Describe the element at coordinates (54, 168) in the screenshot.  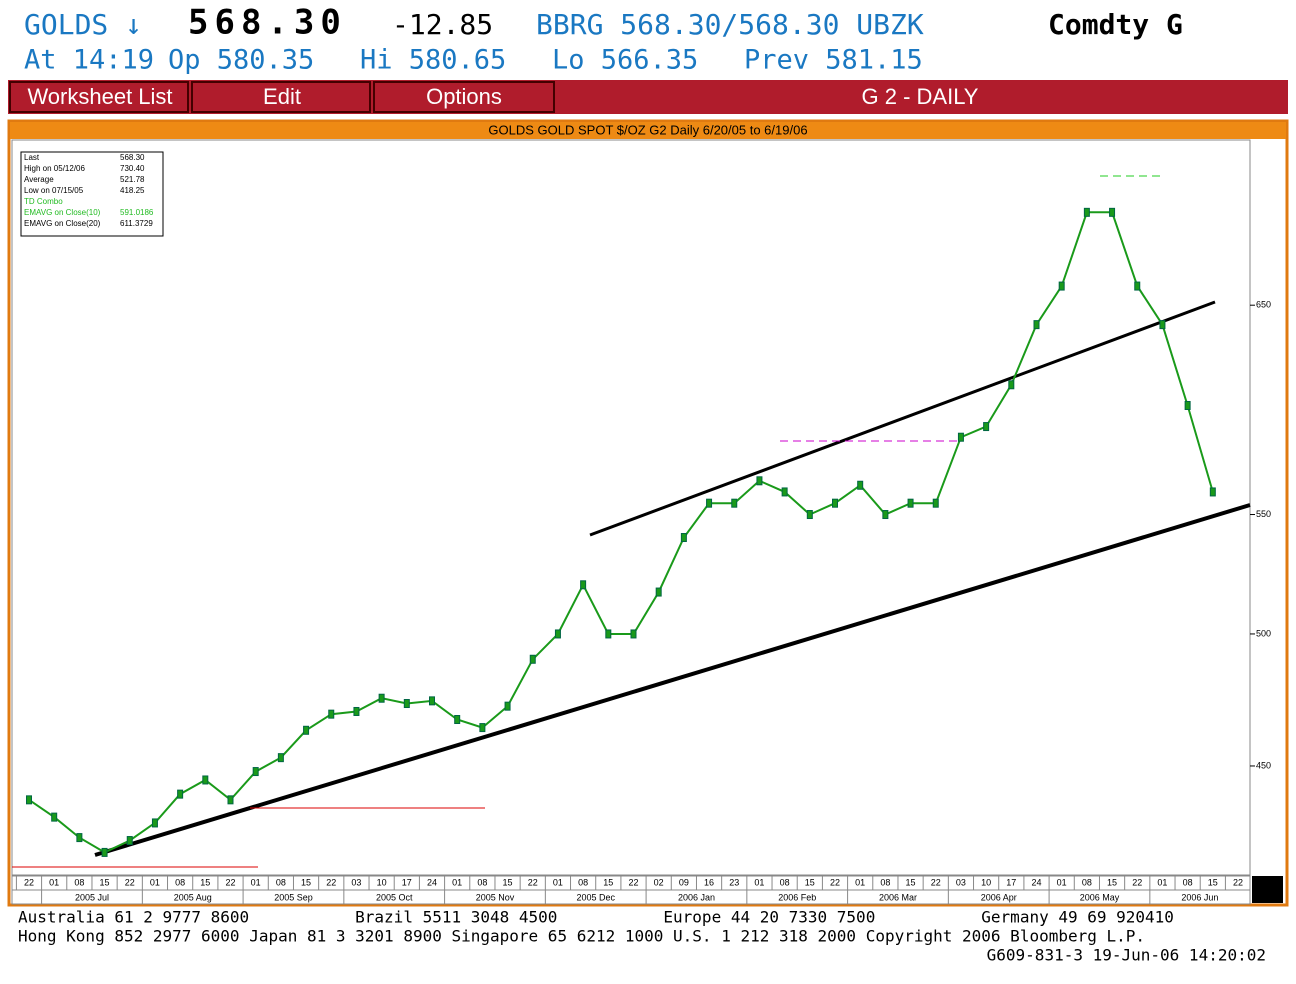
I see `legend-label: High on 05/12/06` at that location.